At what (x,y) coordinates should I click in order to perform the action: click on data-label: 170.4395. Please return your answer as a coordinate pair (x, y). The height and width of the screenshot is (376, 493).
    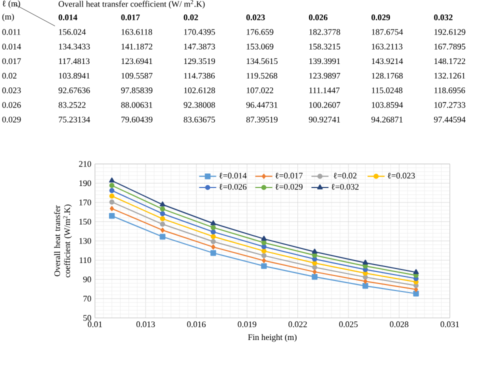
    Looking at the image, I should click on (199, 32).